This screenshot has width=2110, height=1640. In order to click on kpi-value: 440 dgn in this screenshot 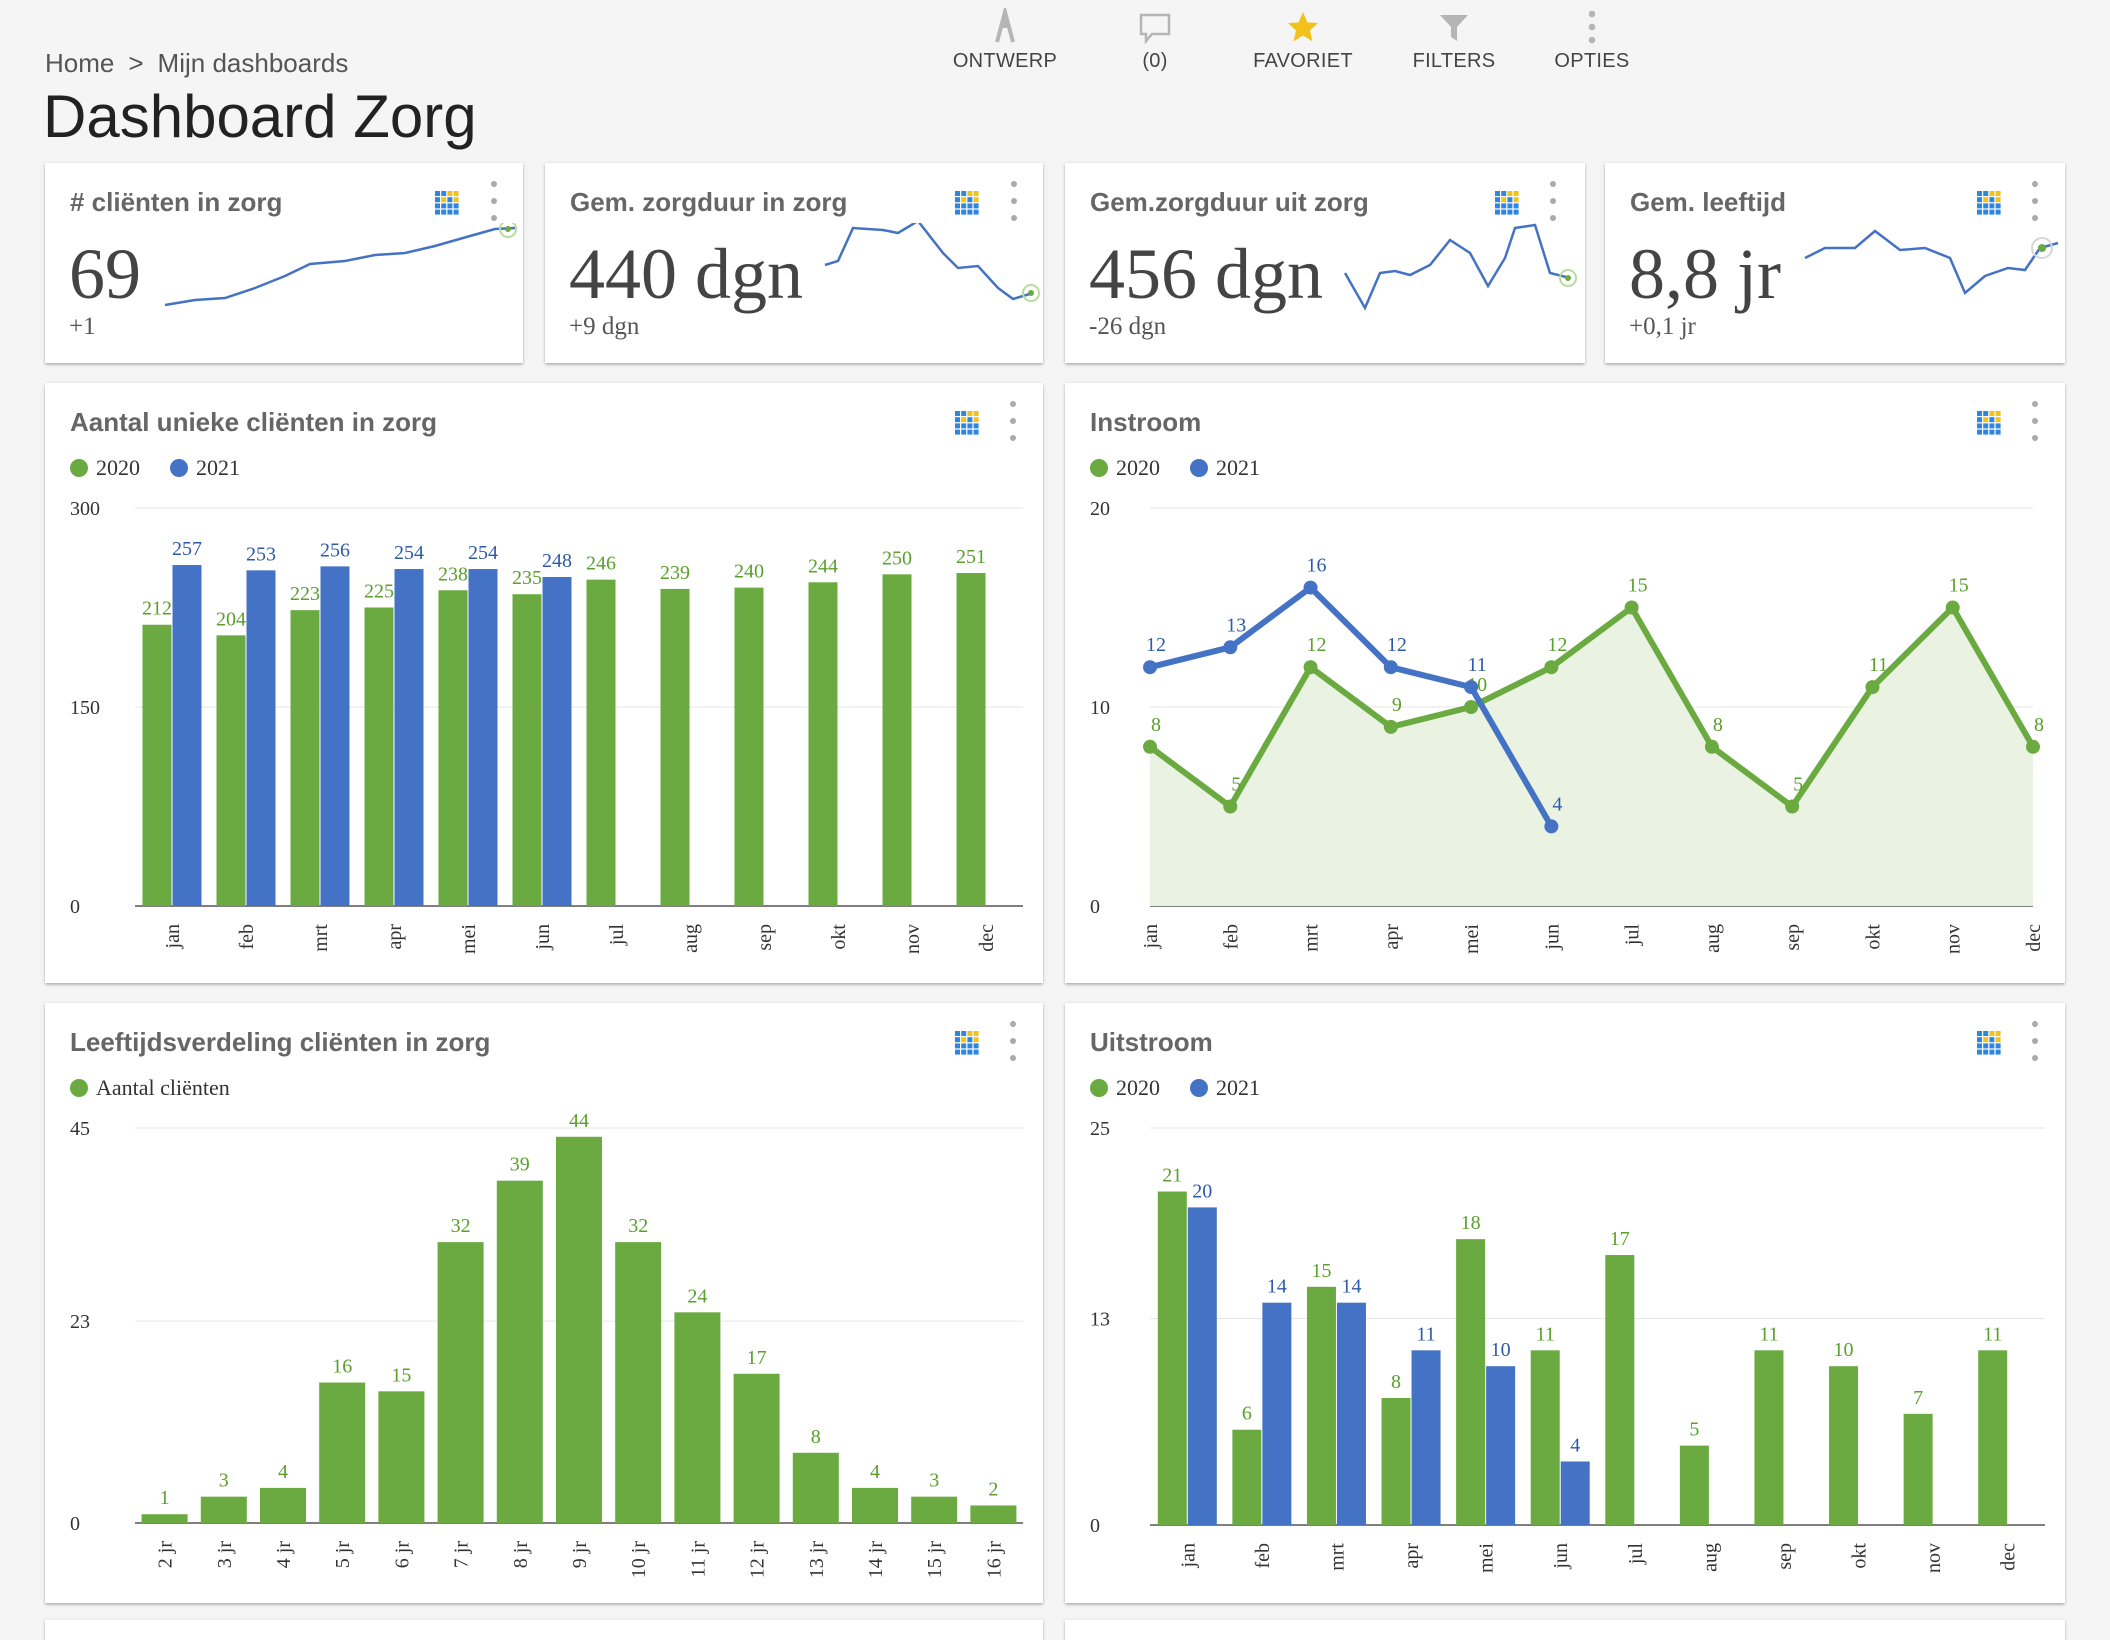, I will do `click(686, 274)`.